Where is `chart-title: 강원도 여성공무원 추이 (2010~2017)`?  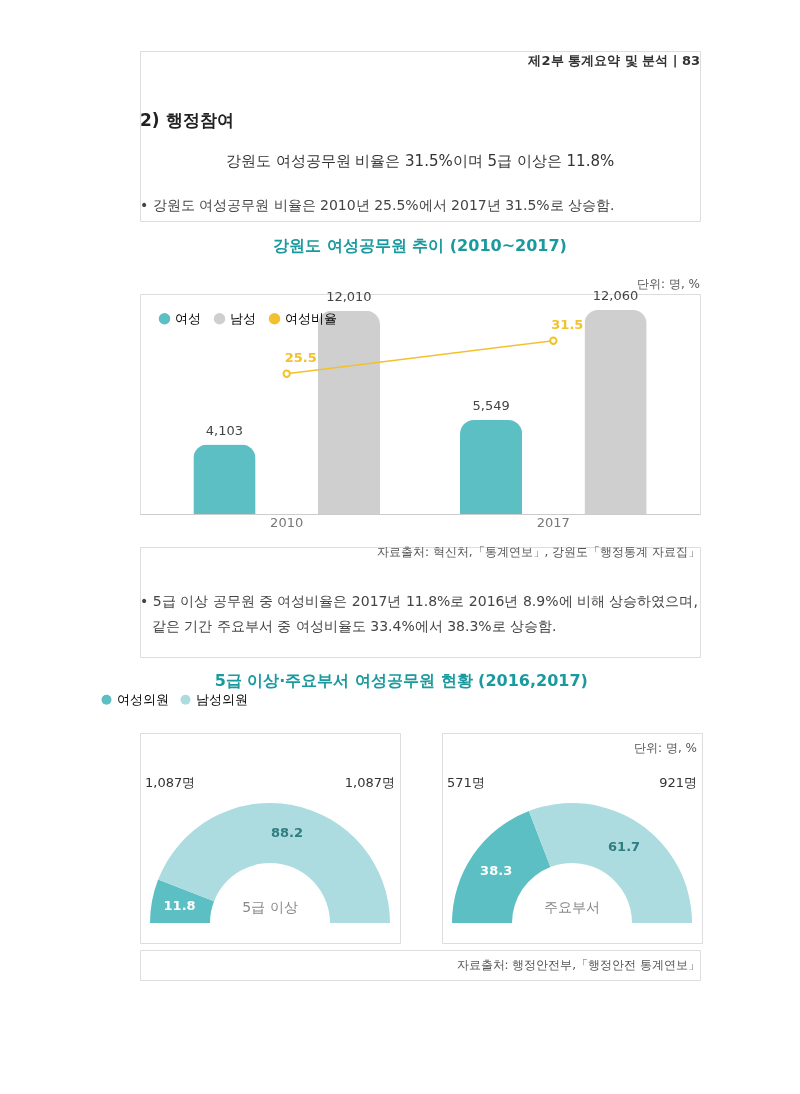
chart-title: 강원도 여성공무원 추이 (2010~2017) is located at coordinates (420, 245).